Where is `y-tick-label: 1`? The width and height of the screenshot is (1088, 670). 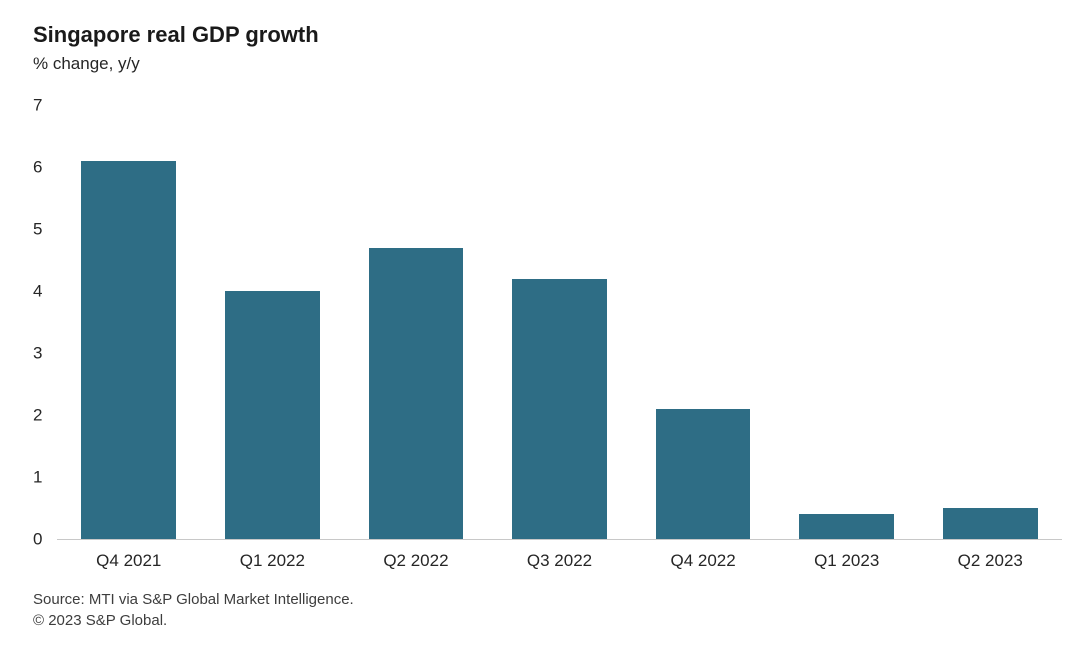 y-tick-label: 1 is located at coordinates (38, 477).